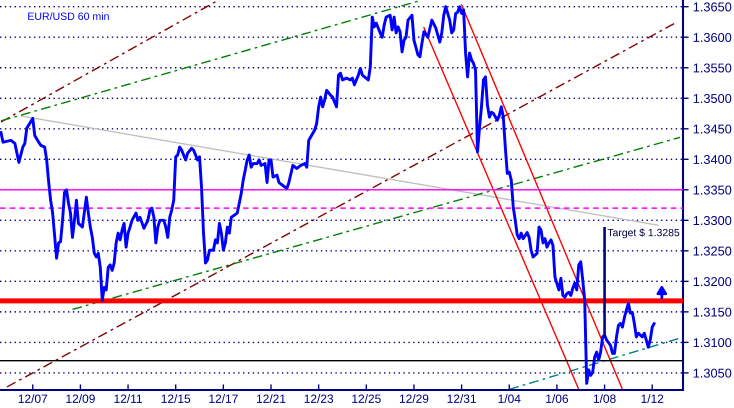 This screenshot has height=408, width=734. Describe the element at coordinates (713, 129) in the screenshot. I see `y-tick-label: 1.3450` at that location.